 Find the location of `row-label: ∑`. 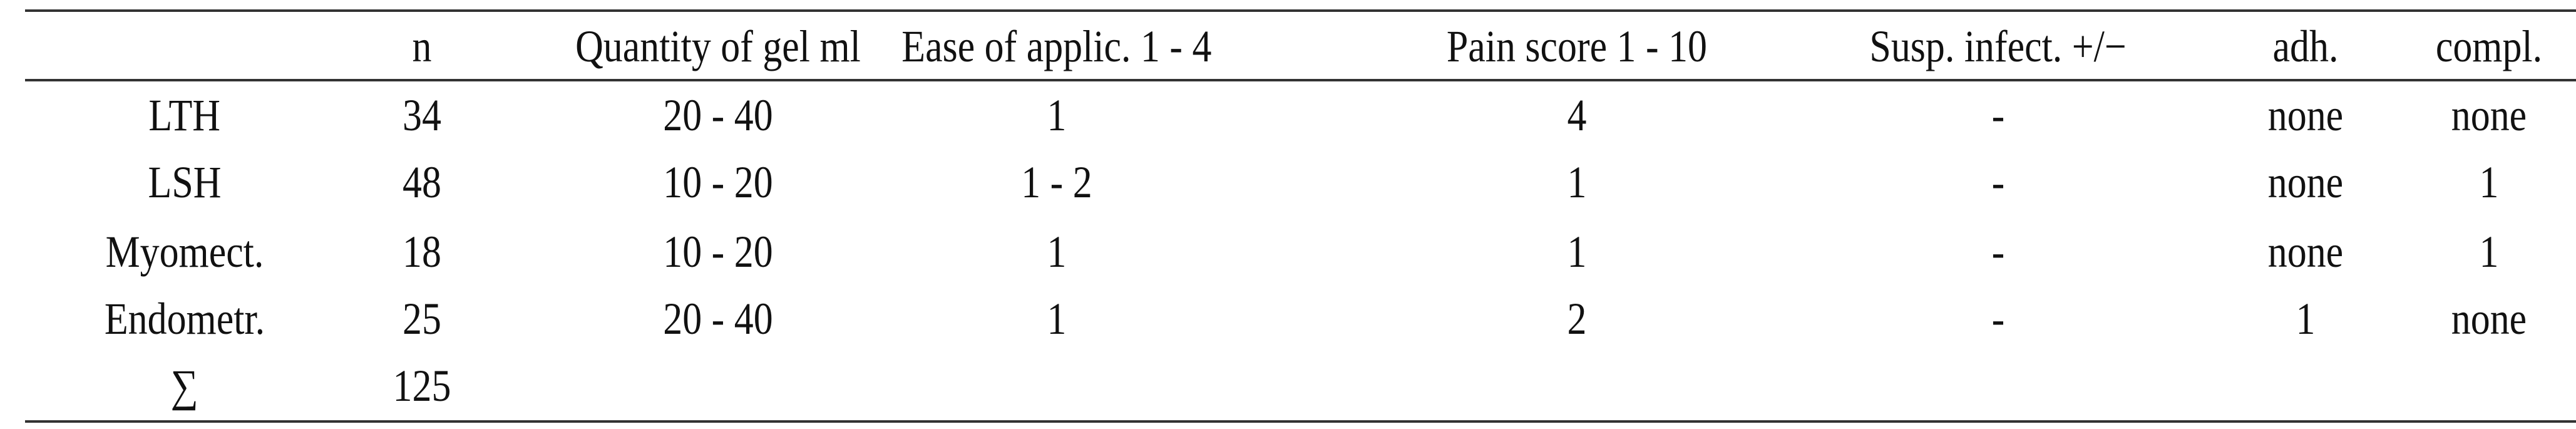

row-label: ∑ is located at coordinates (217, 386).